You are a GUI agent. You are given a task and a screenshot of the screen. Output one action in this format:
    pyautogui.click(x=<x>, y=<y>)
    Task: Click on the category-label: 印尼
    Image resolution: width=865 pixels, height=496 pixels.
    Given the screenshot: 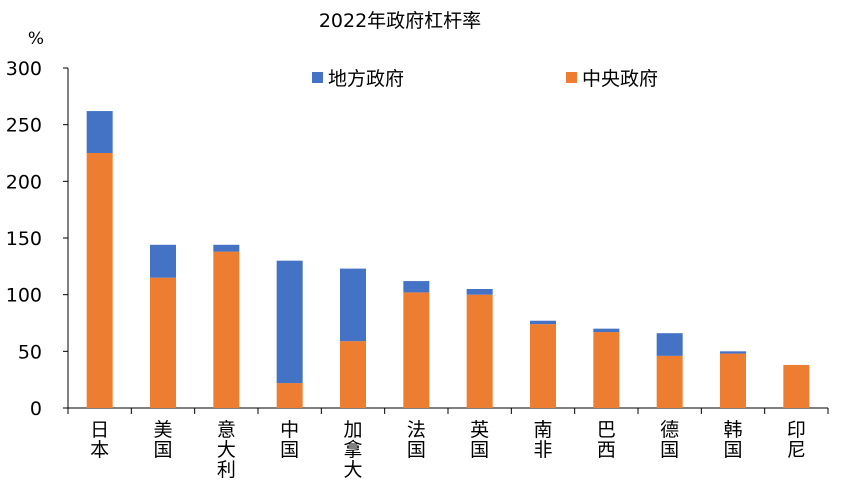 What is the action you would take?
    pyautogui.click(x=796, y=440)
    